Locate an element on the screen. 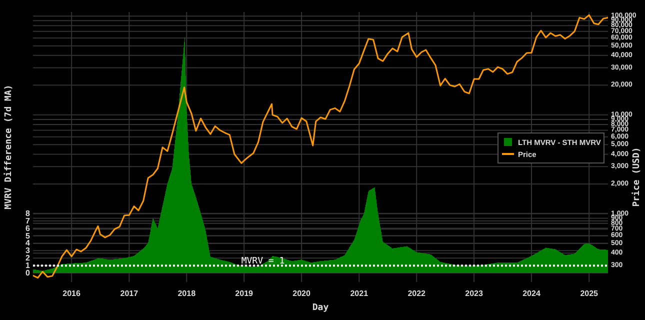 The image size is (645, 320). y-tick-label: 1 is located at coordinates (28, 265).